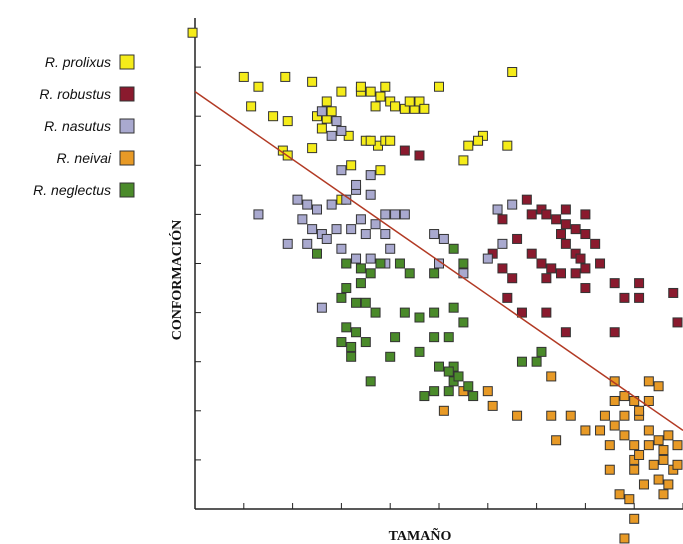 Image resolution: width=683 pixels, height=544 pixels. What do you see at coordinates (77, 126) in the screenshot?
I see `legend-label: R. nasutus` at bounding box center [77, 126].